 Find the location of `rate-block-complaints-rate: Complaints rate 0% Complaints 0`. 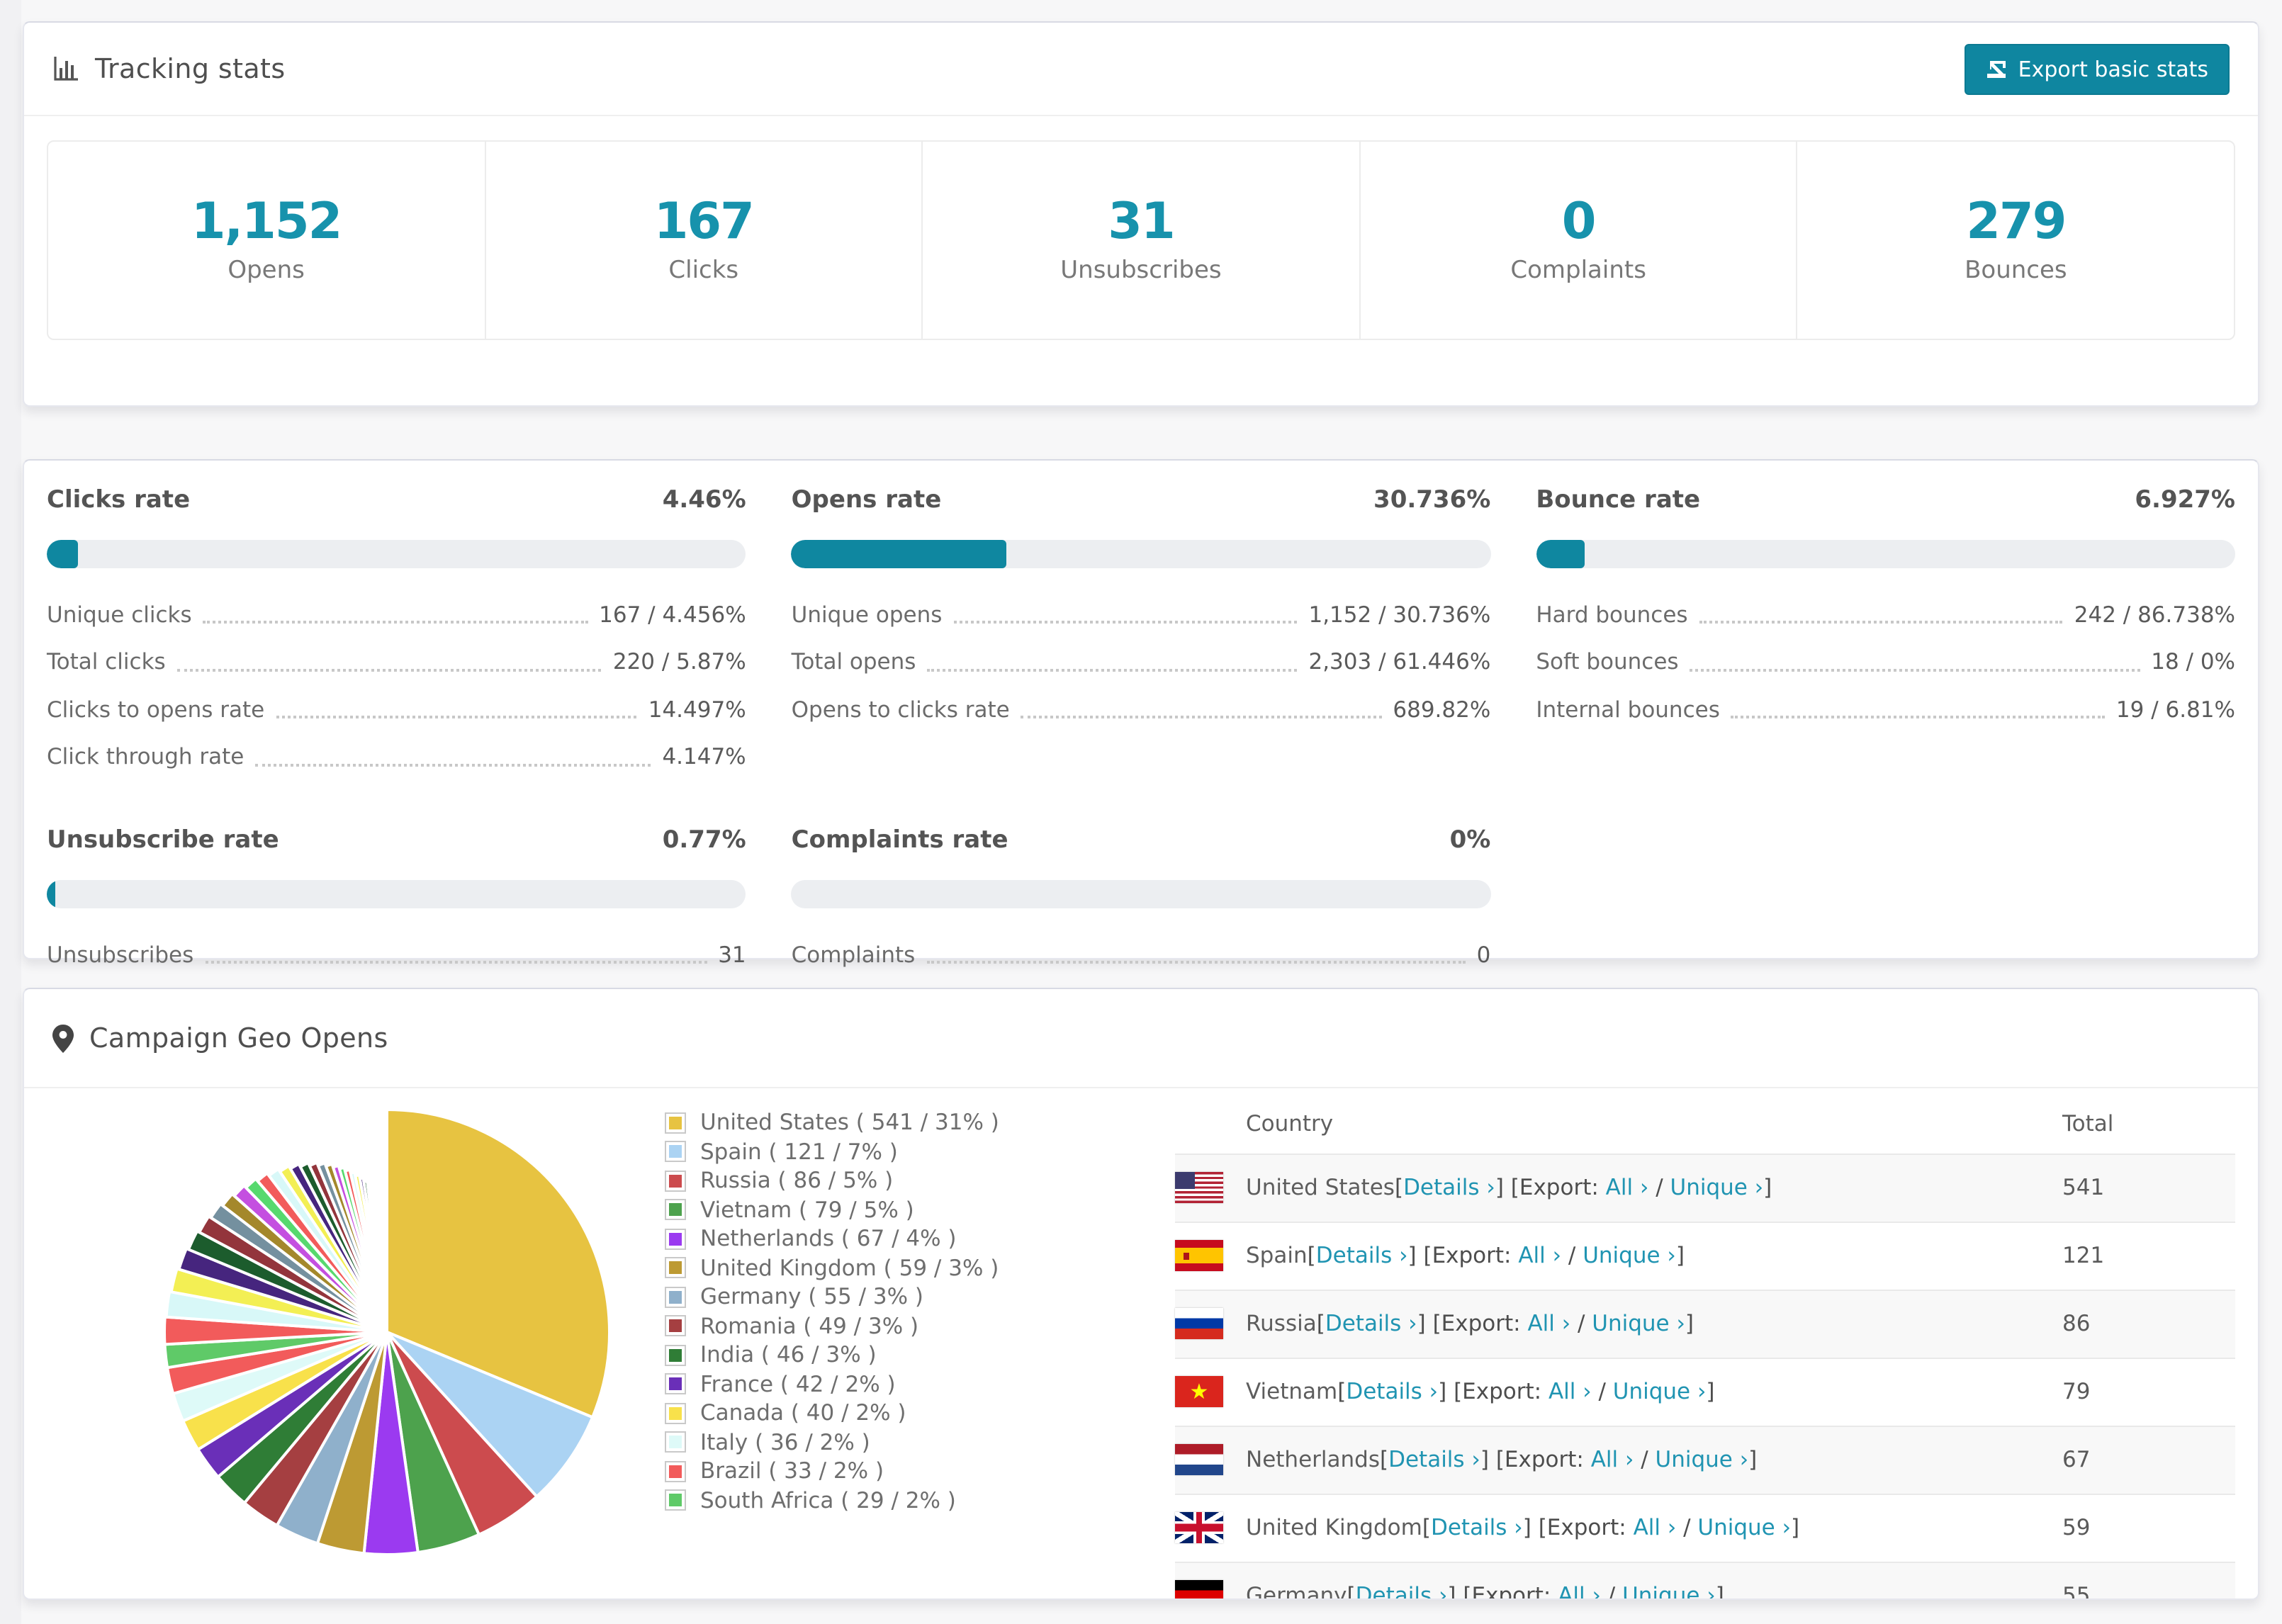

rate-block-complaints-rate: Complaints rate 0% Complaints 0 is located at coordinates (1141, 897).